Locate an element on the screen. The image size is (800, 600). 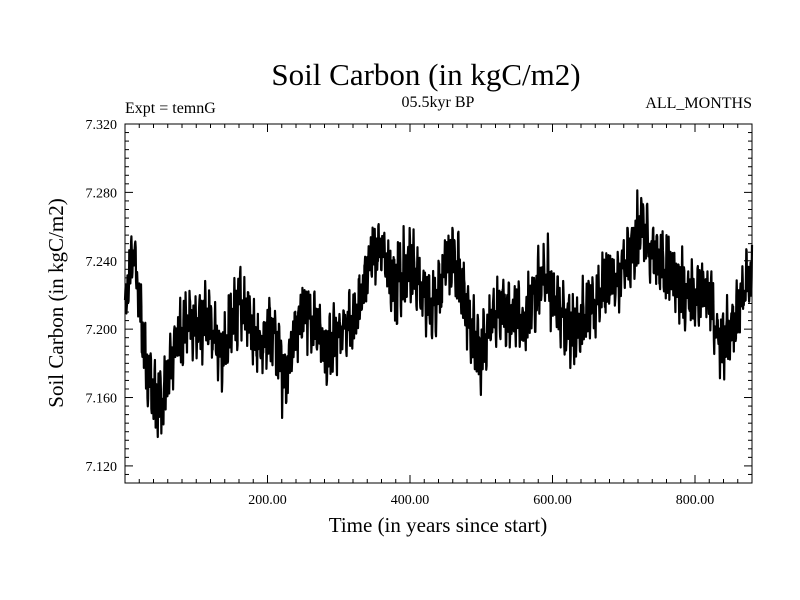
period-label: 05.5kyr BP is located at coordinates (438, 102).